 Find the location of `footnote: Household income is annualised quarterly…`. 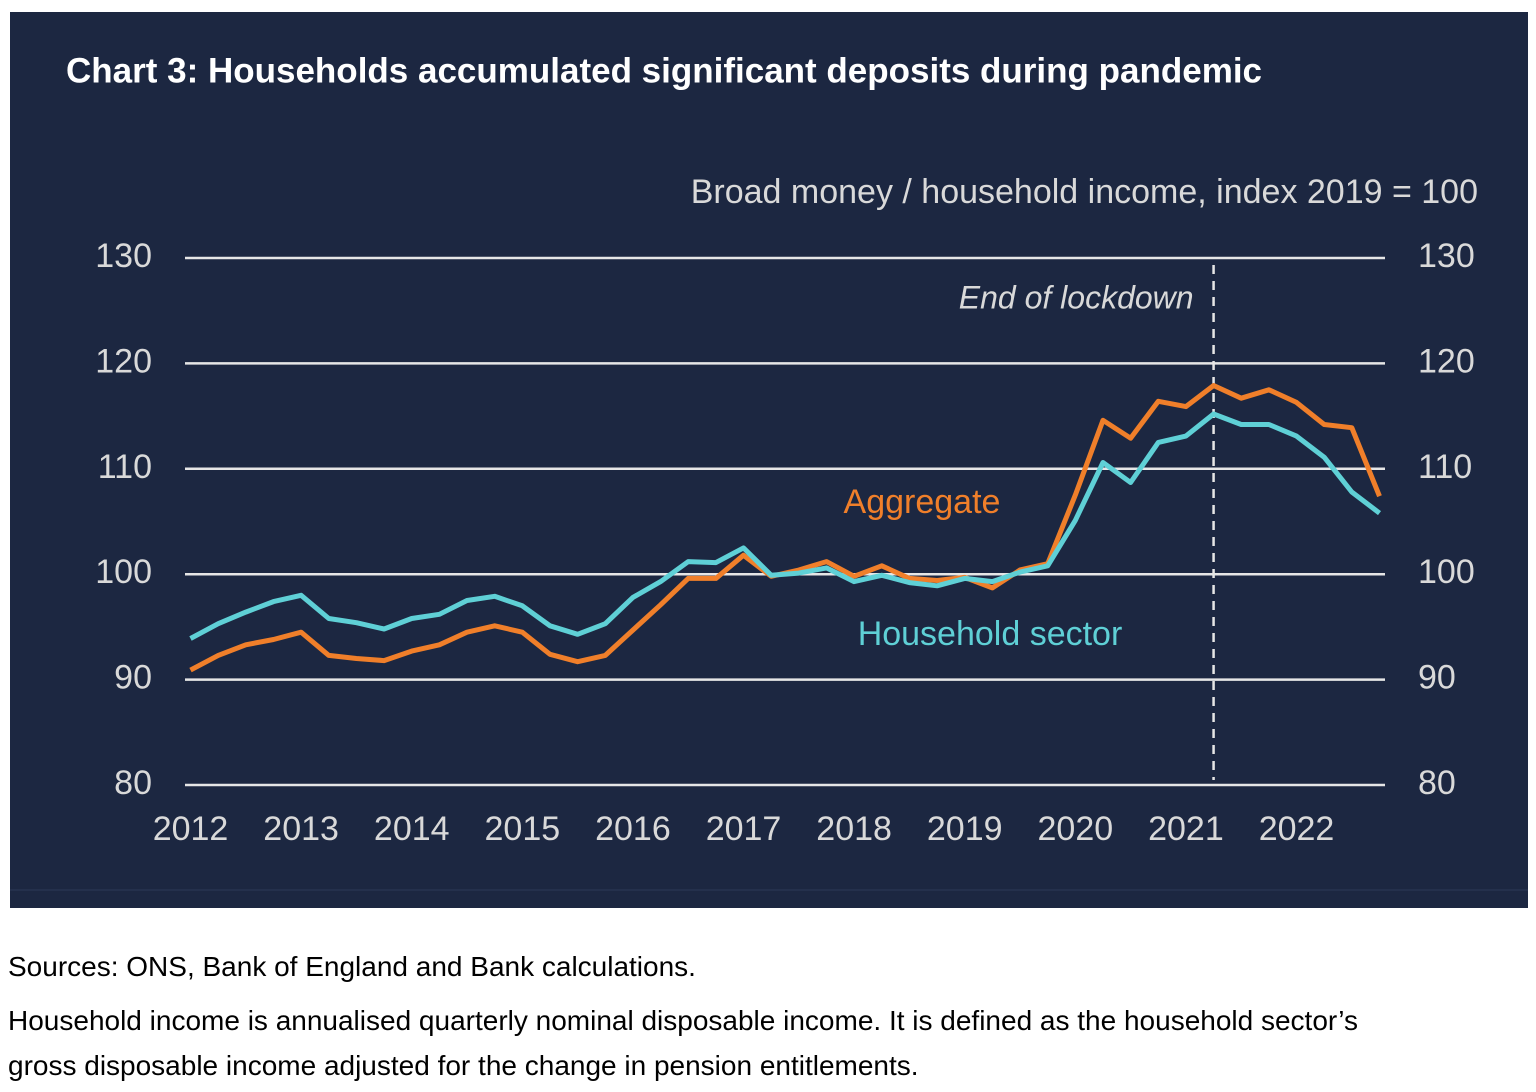

footnote: Household income is annualised quarterly… is located at coordinates (683, 1043).